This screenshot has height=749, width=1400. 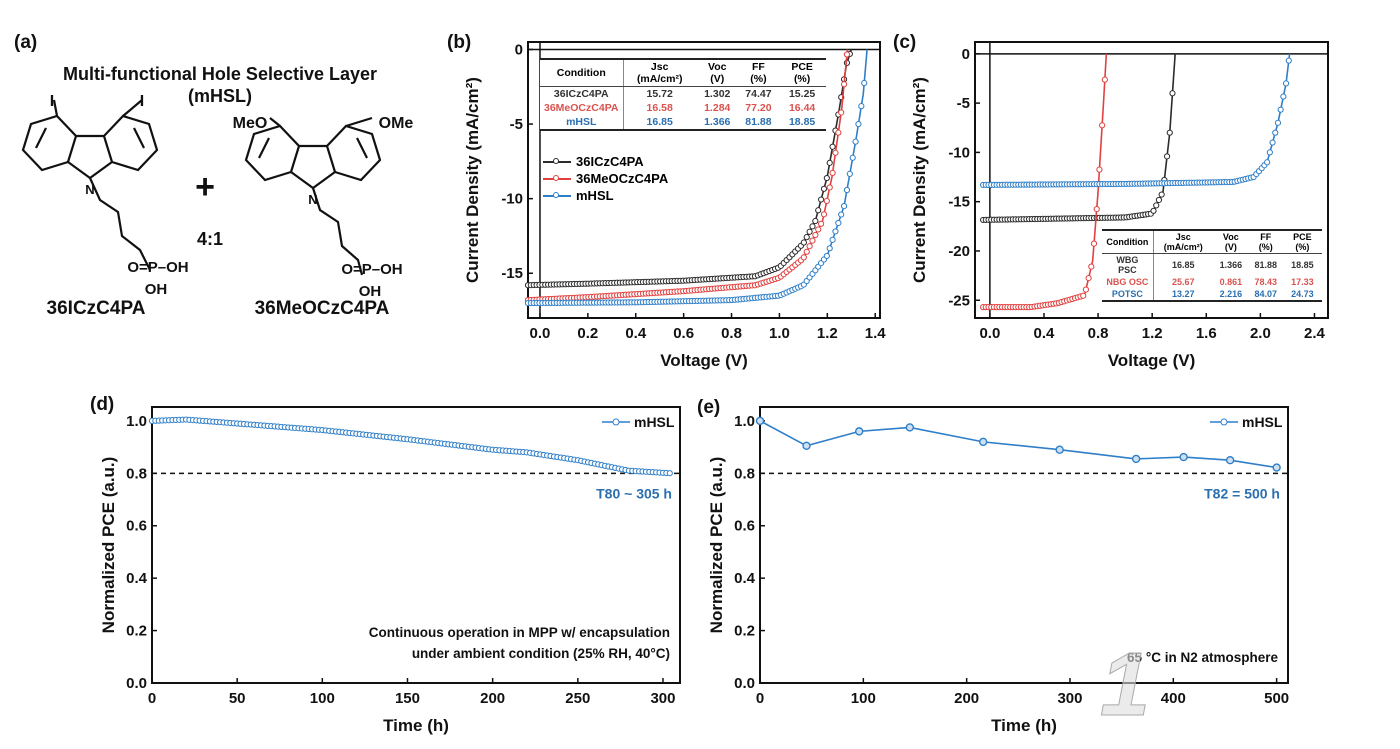 I want to click on cell: 1.302, so click(x=717, y=94).